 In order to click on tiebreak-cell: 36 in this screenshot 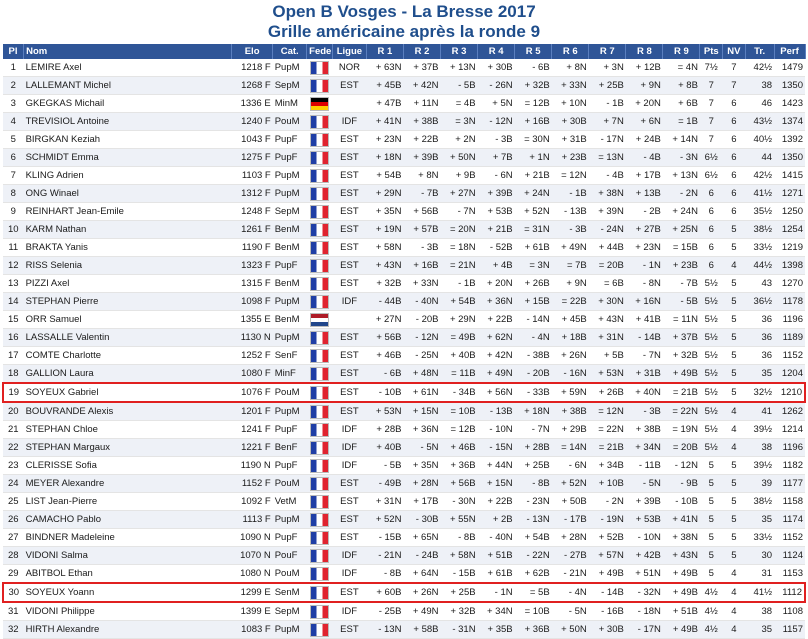, I will do `click(760, 355)`.